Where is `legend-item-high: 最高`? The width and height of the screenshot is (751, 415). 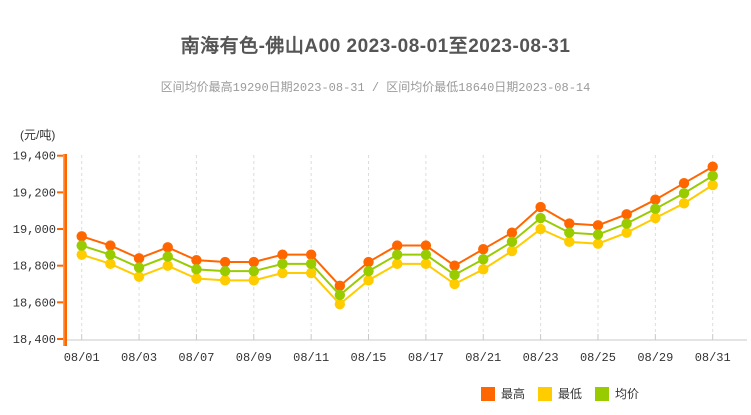 legend-item-high: 最高 is located at coordinates (503, 394).